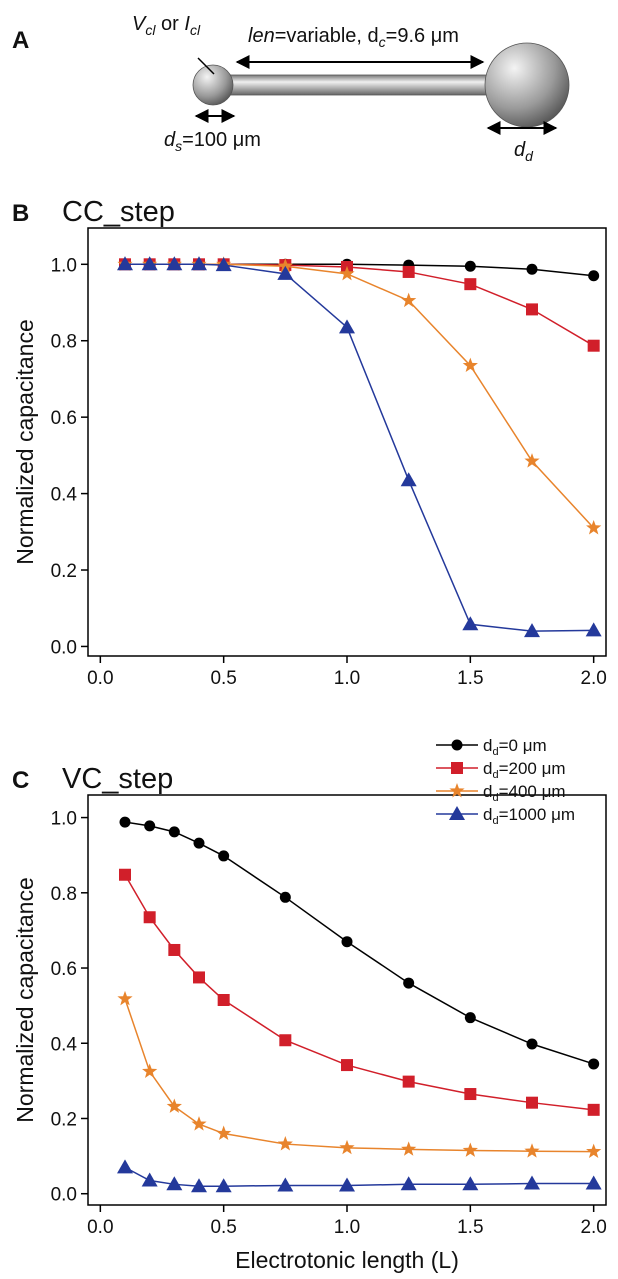 The height and width of the screenshot is (1279, 618). What do you see at coordinates (20, 40) in the screenshot?
I see `panel-label: A` at bounding box center [20, 40].